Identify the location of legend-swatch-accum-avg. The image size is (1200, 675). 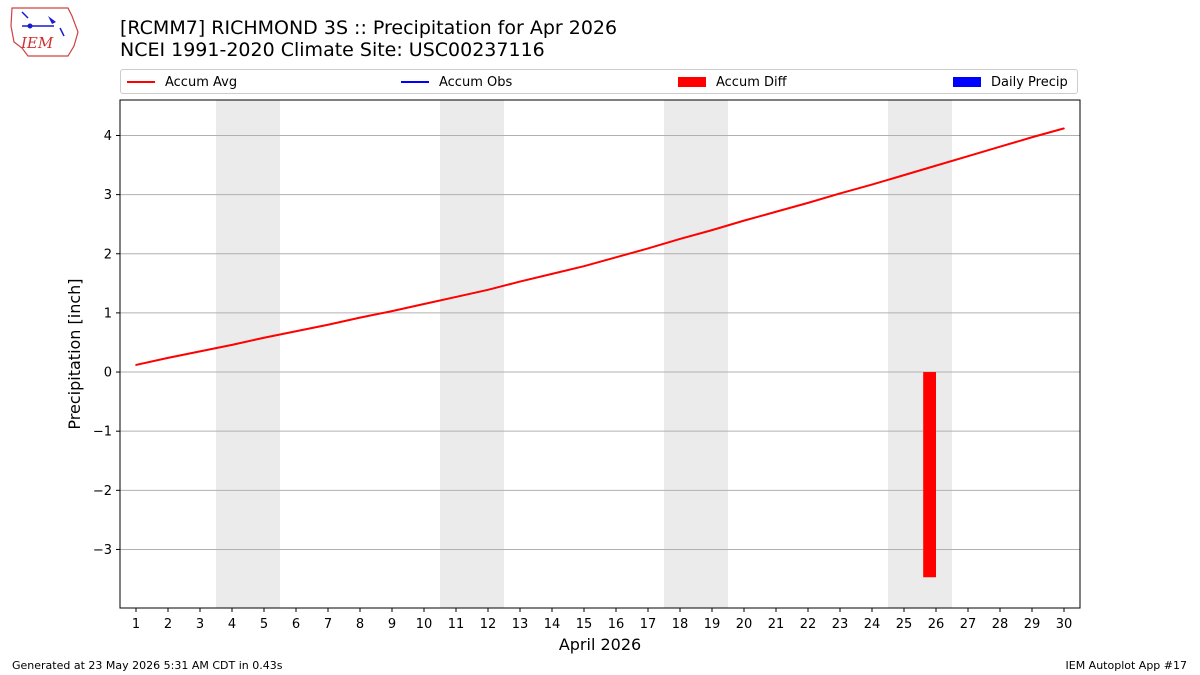
(141, 82).